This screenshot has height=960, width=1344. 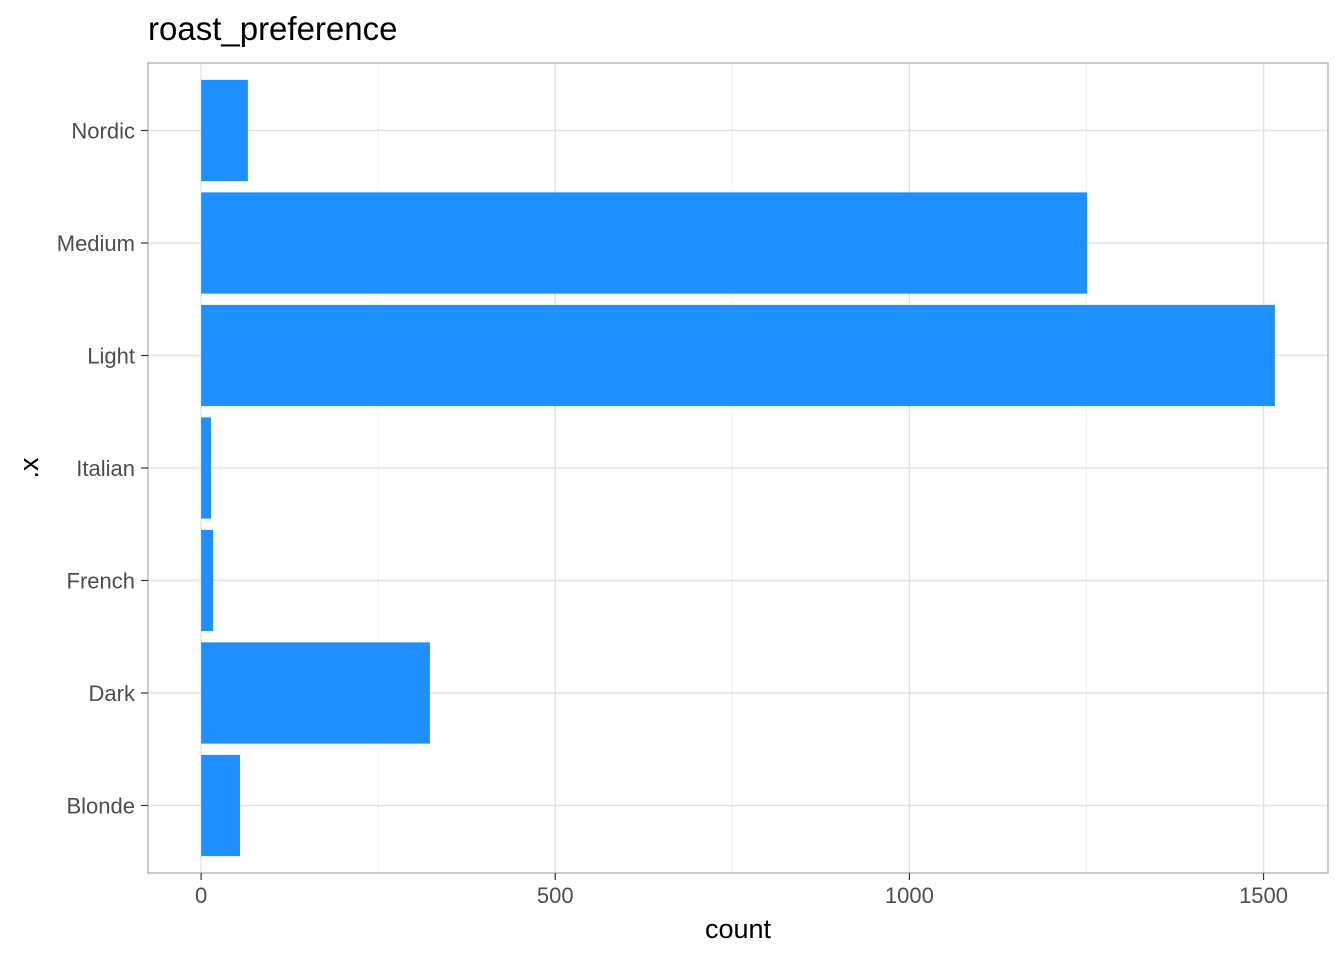 I want to click on y-tick-label: Medium, so click(x=96, y=243).